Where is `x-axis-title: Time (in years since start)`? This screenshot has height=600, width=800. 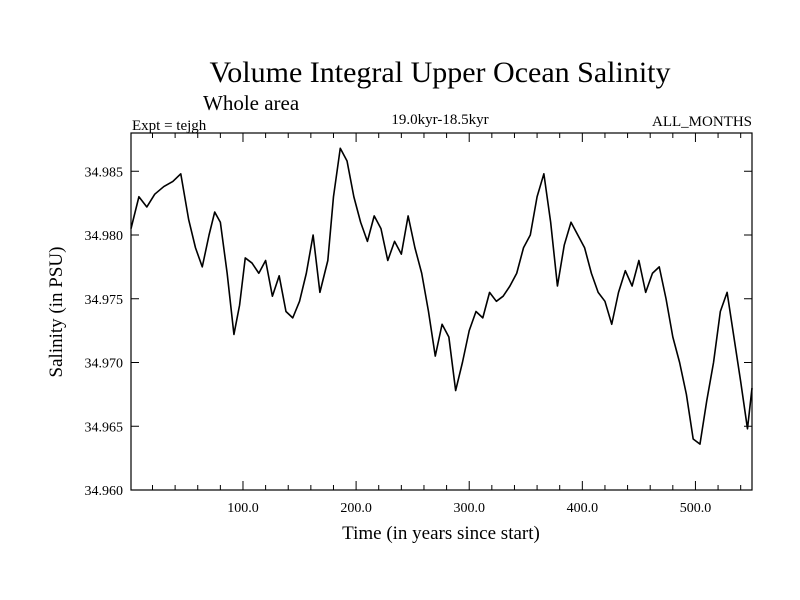 x-axis-title: Time (in years since start) is located at coordinates (441, 533).